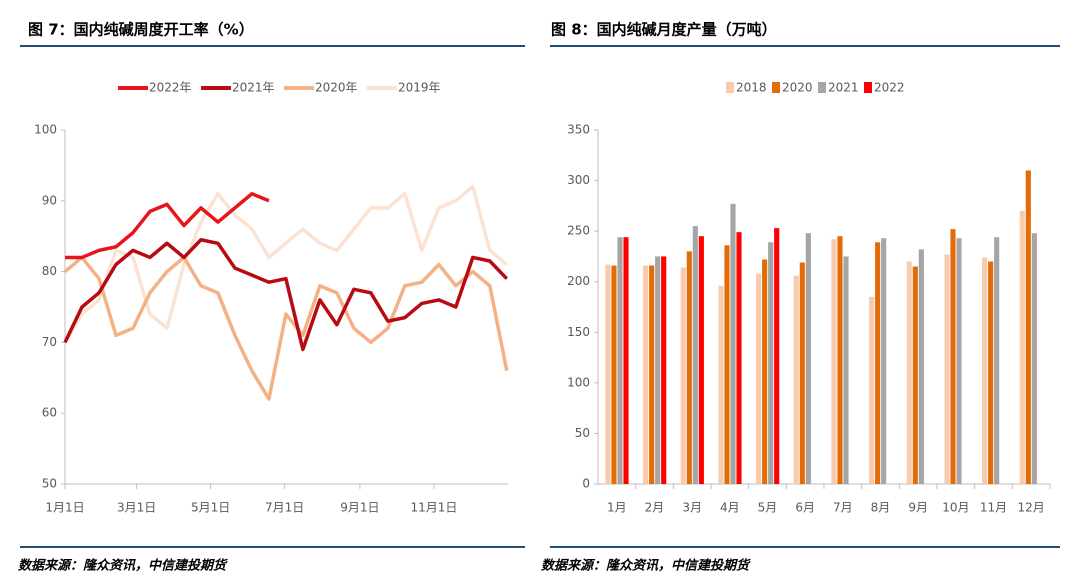 The height and width of the screenshot is (588, 1080). I want to click on y-tick-label: 150, so click(578, 332).